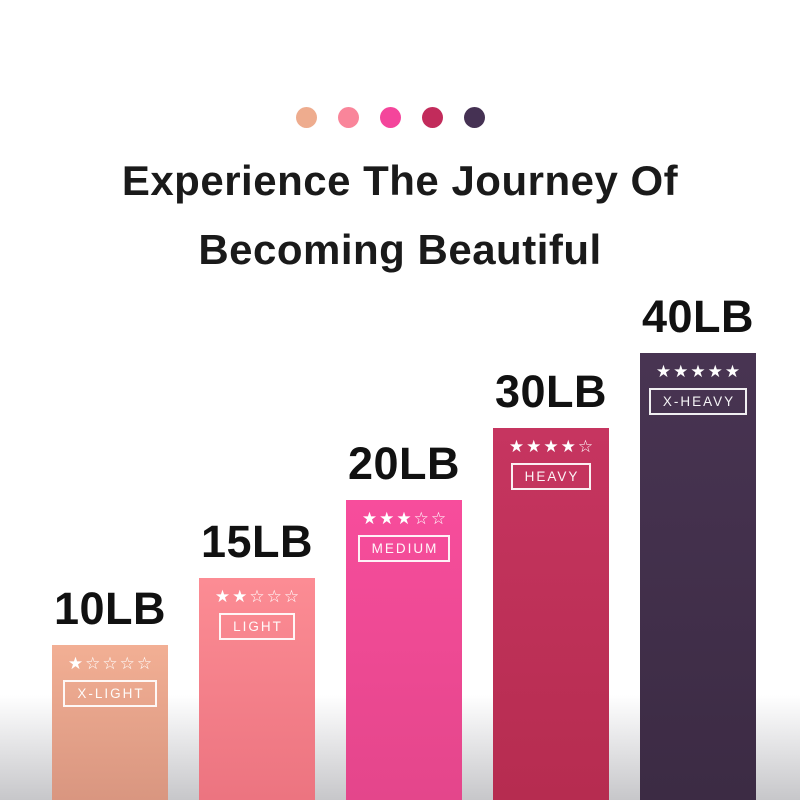 The width and height of the screenshot is (800, 800). Describe the element at coordinates (404, 463) in the screenshot. I see `weight-label: 20LB` at that location.